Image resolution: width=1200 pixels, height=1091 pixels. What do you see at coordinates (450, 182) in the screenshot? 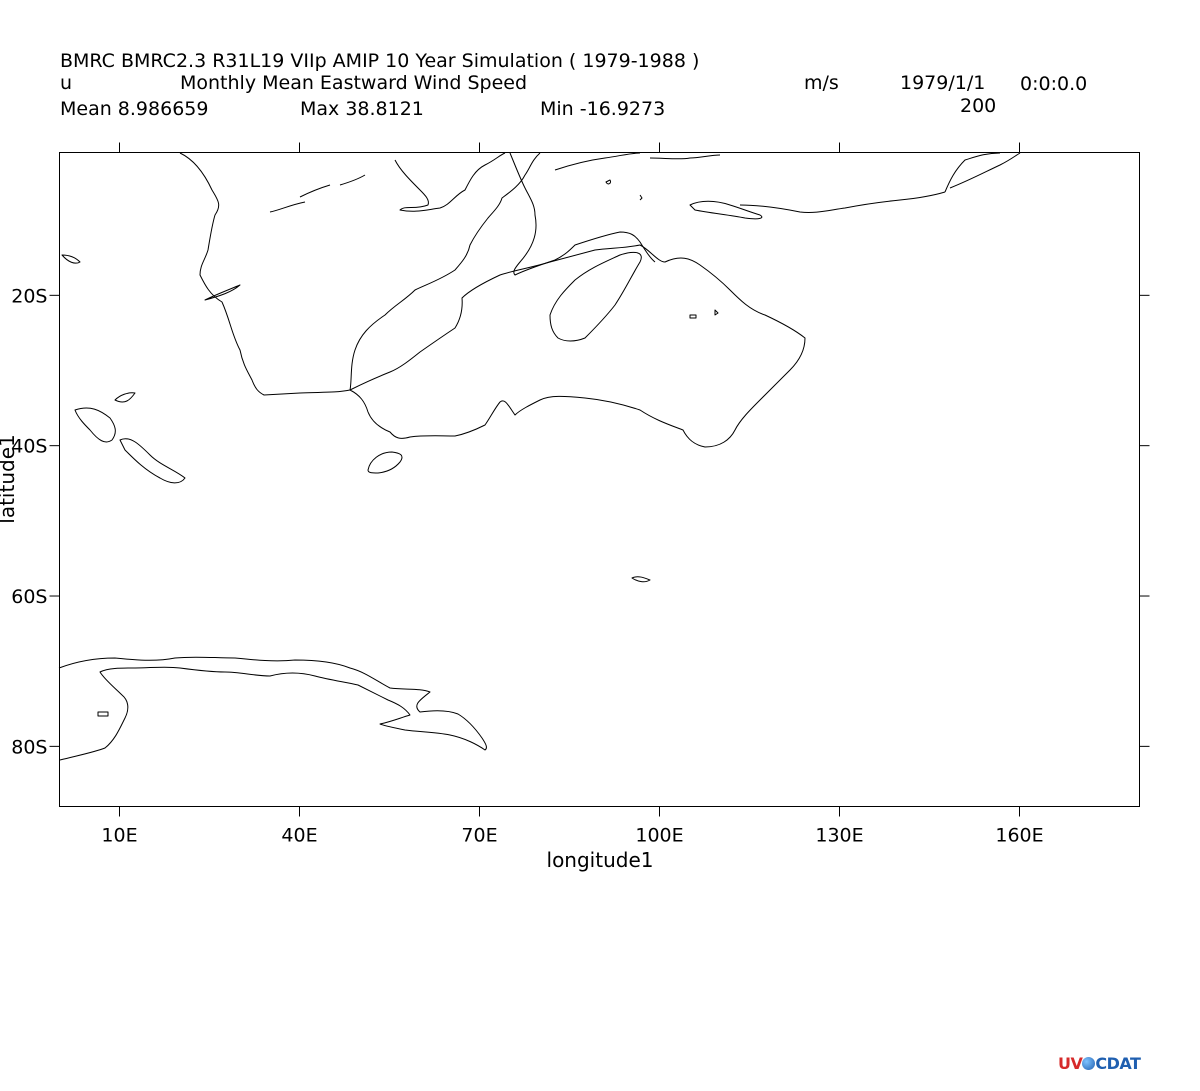
I see `coast-asia-north` at bounding box center [450, 182].